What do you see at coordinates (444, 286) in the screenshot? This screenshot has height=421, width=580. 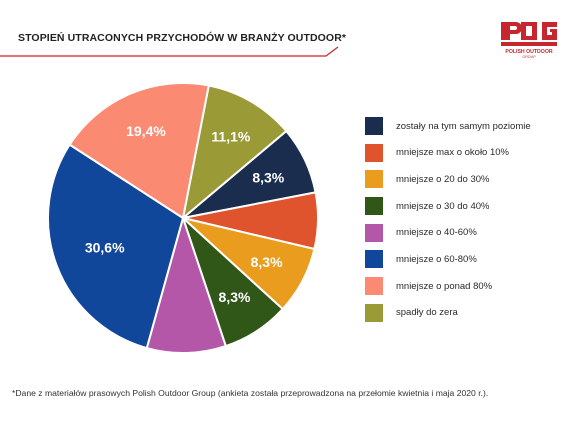 I see `legend-label-6: mniejsze o ponad 80%` at bounding box center [444, 286].